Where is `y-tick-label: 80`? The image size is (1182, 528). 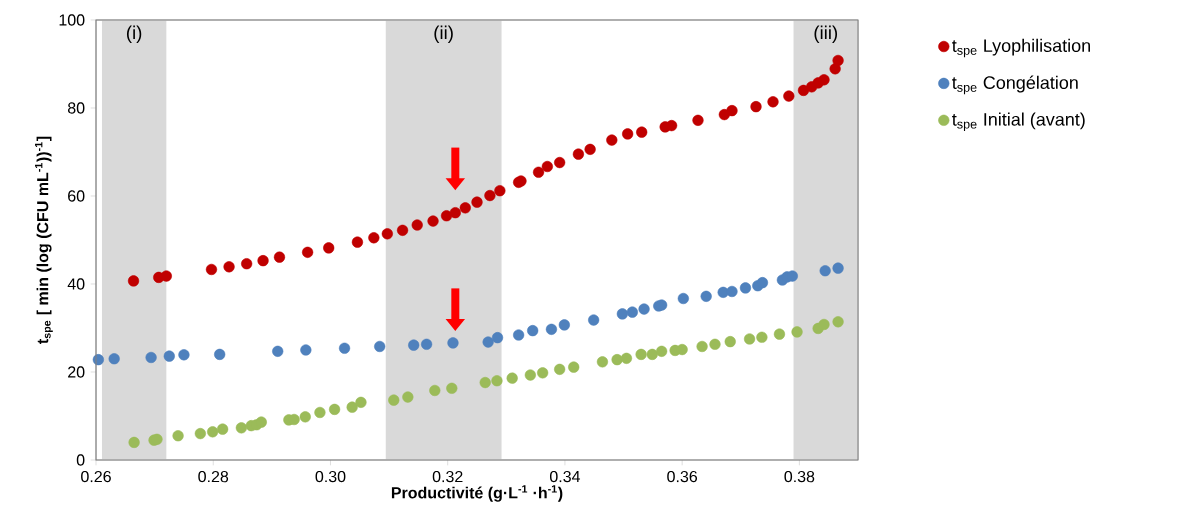 y-tick-label: 80 is located at coordinates (76, 108).